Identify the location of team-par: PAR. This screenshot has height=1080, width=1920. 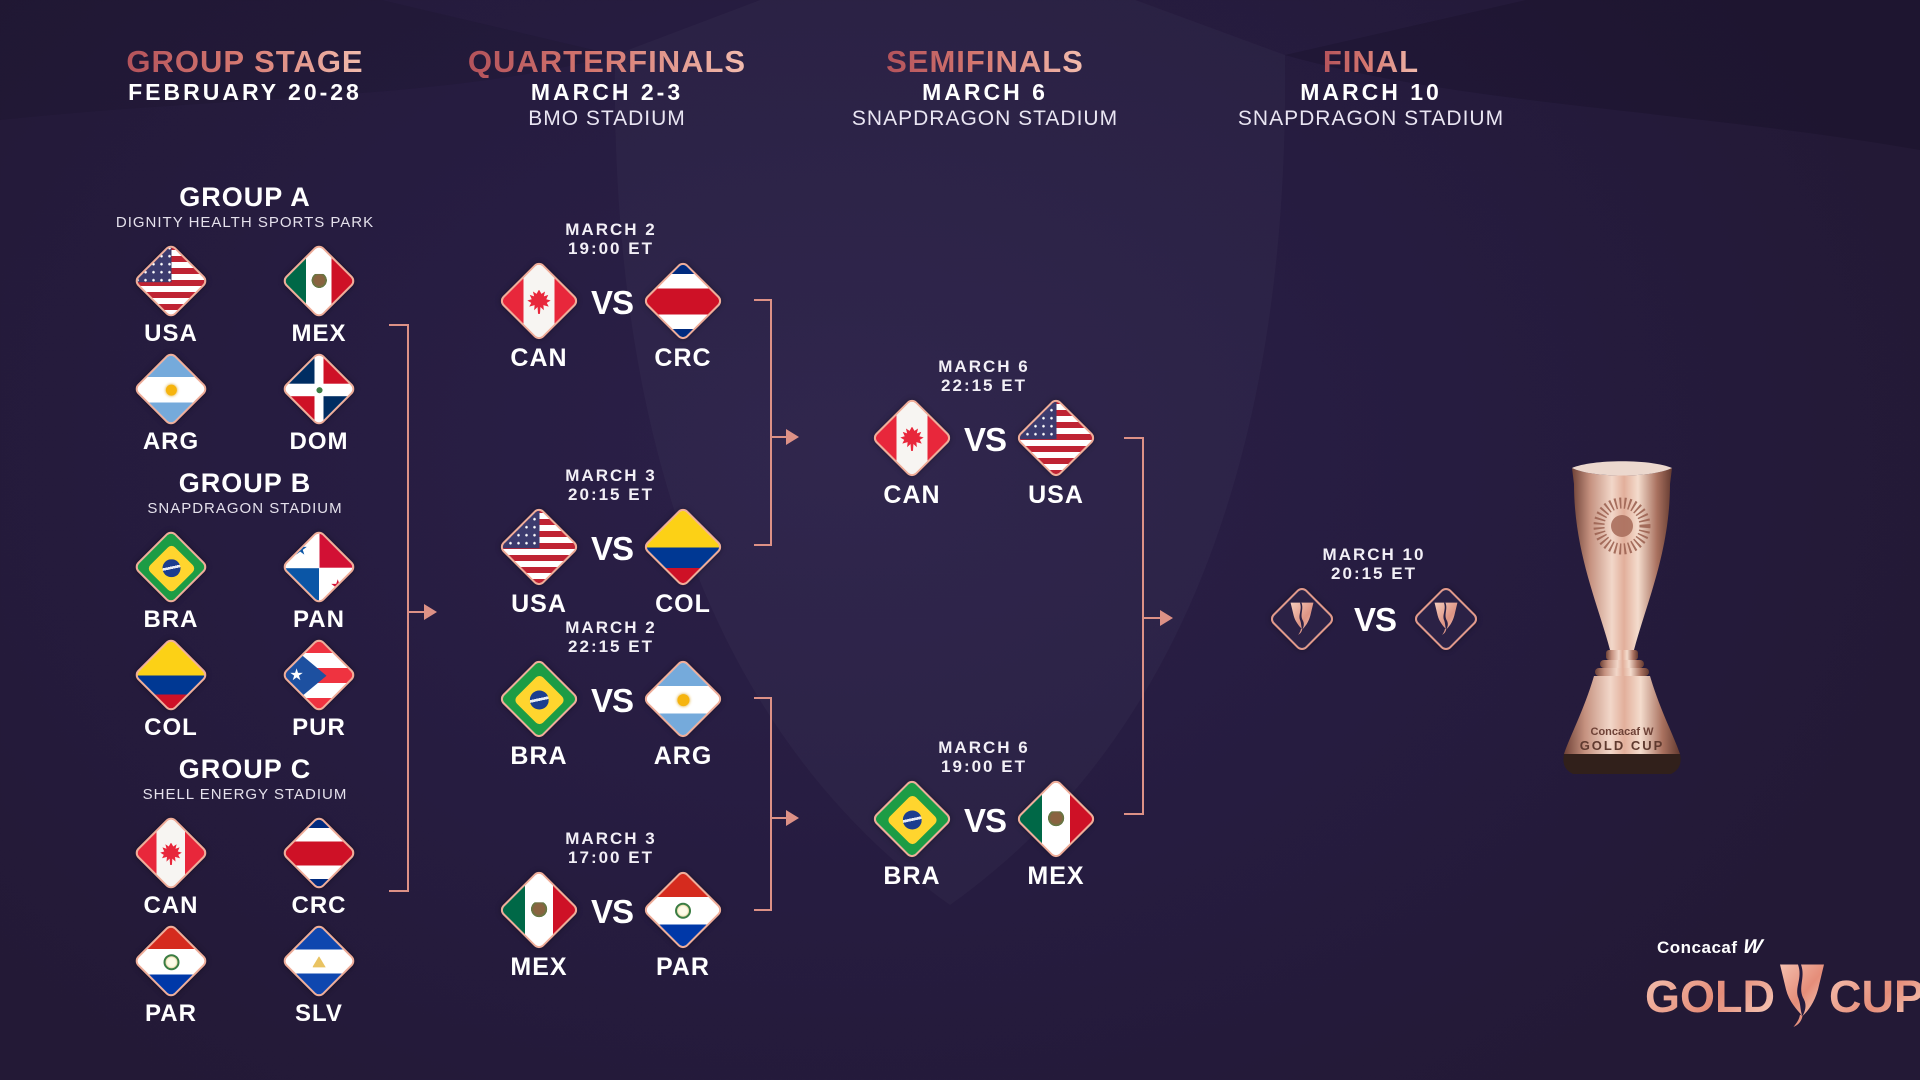
(171, 975).